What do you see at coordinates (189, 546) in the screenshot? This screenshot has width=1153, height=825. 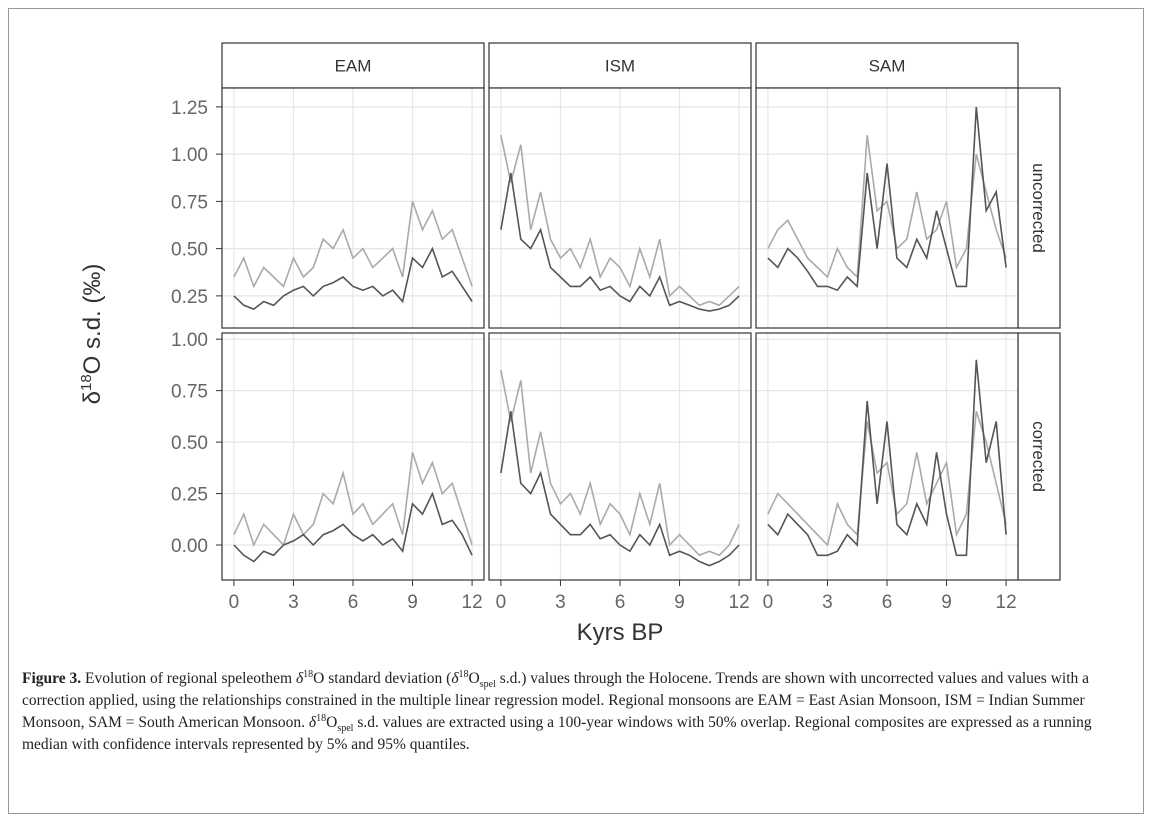 I see `y-tick-label: 0.00` at bounding box center [189, 546].